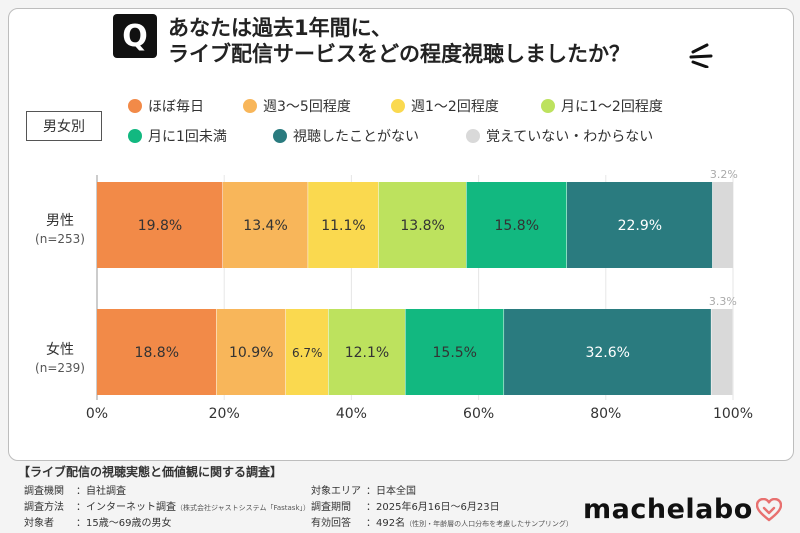 The image size is (800, 533). I want to click on footer-key: 調査方法, so click(44, 507).